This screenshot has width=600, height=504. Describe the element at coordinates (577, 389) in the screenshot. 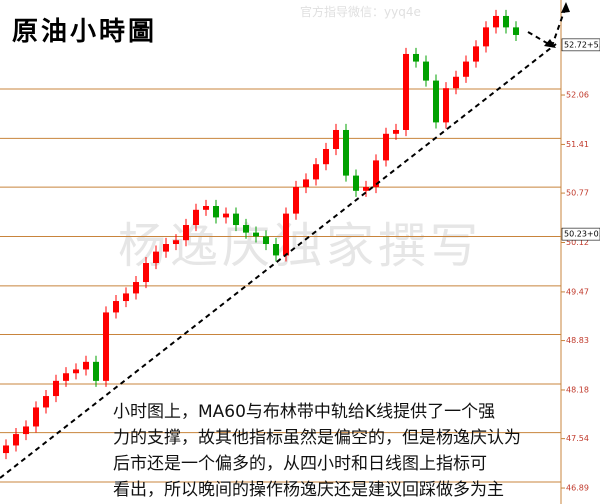

I see `y-tick-label: 48.18` at that location.